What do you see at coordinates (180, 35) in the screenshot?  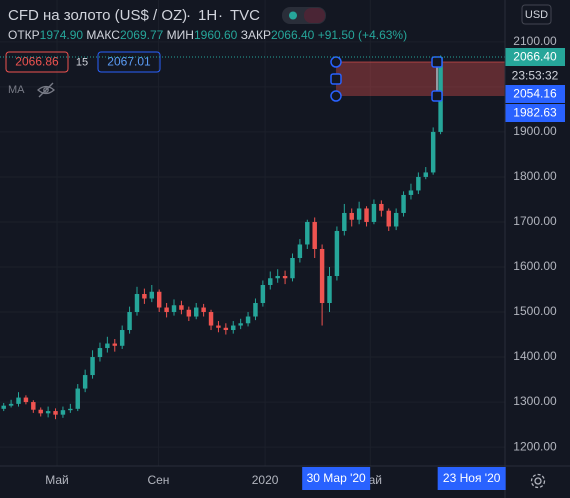 I see `ohlc-label: МИН` at bounding box center [180, 35].